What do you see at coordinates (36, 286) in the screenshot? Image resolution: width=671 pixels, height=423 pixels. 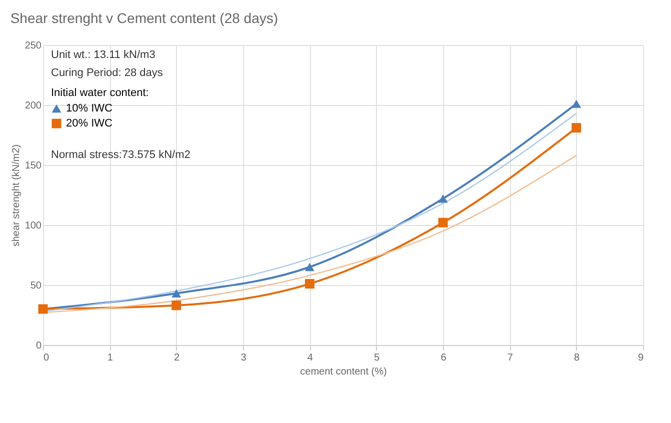 I see `y-tick-label: 50` at bounding box center [36, 286].